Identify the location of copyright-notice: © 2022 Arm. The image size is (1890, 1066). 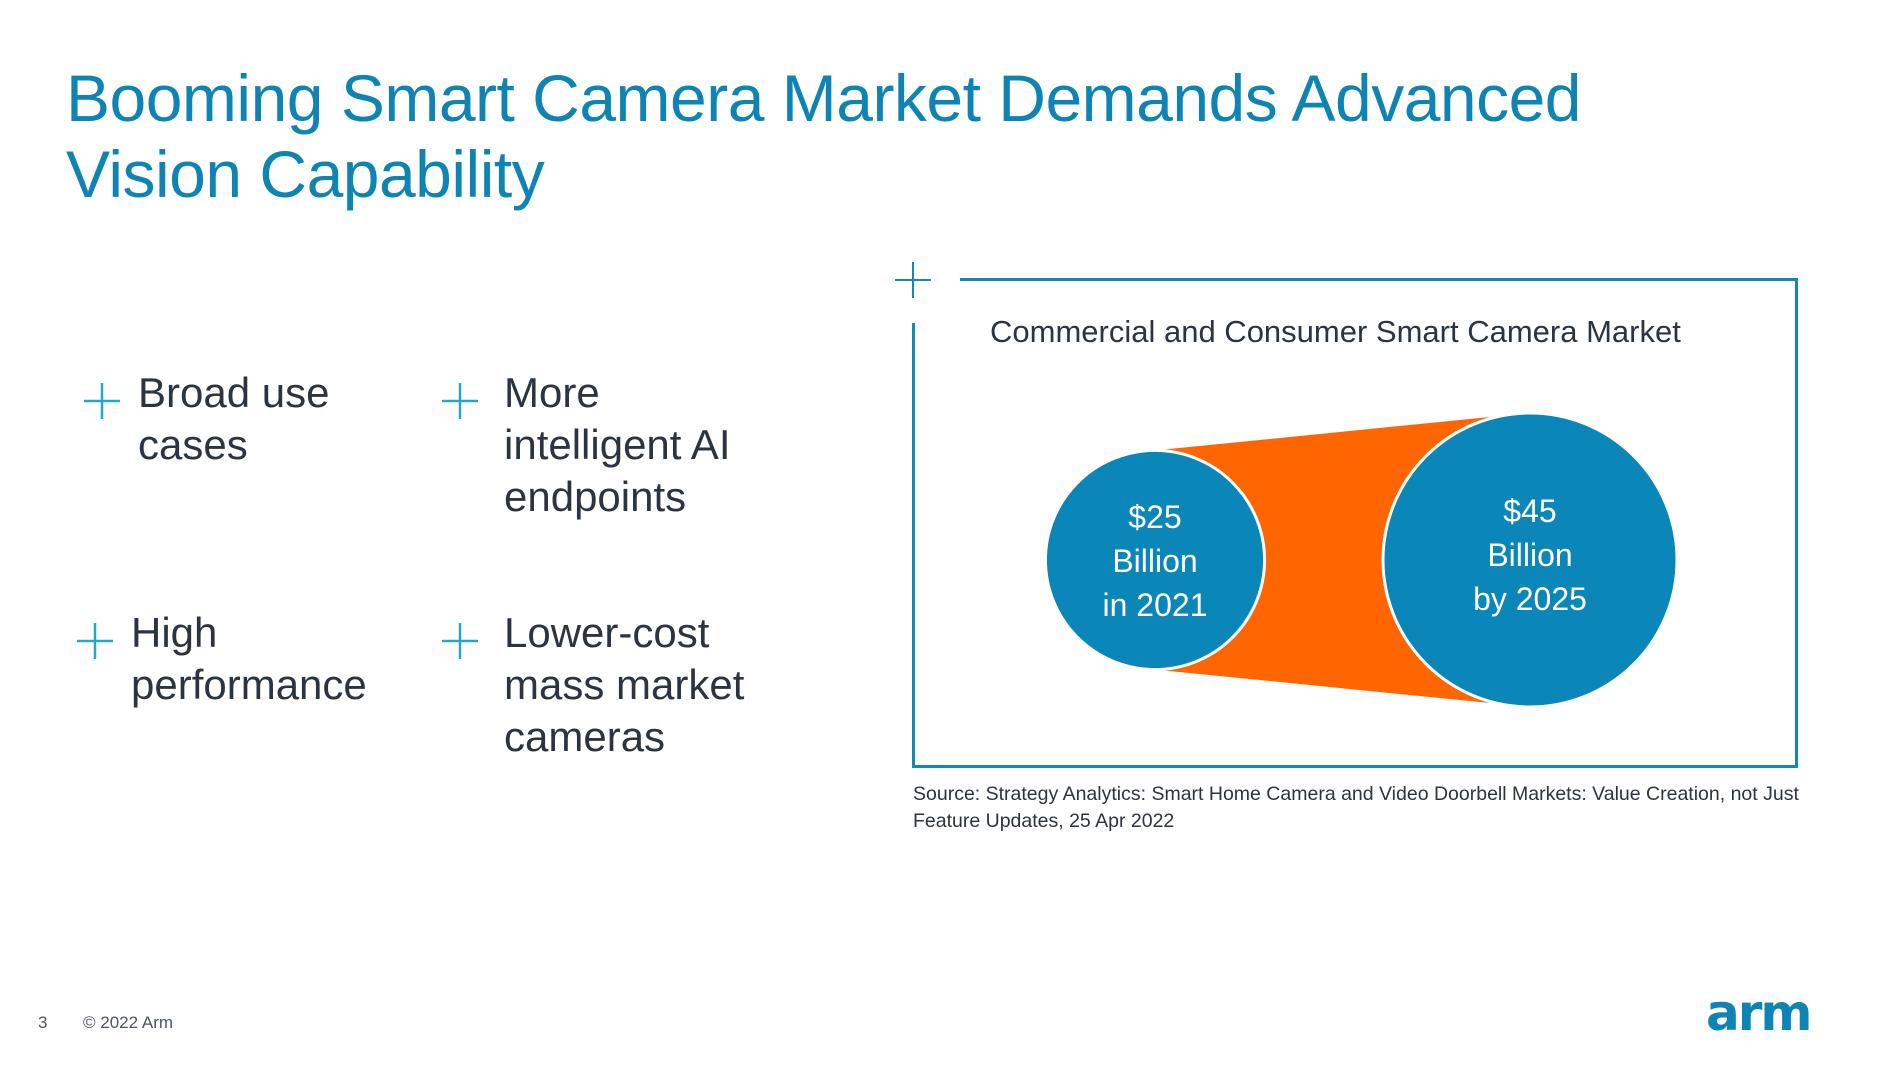
(128, 1022).